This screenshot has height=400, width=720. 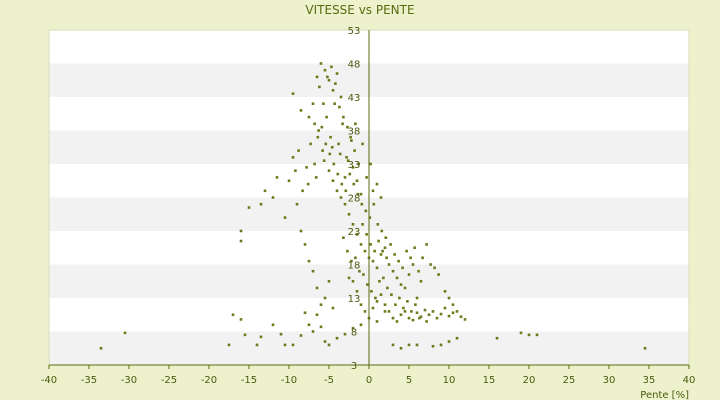 What do you see at coordinates (289, 380) in the screenshot?
I see `x-tick-label: -10` at bounding box center [289, 380].